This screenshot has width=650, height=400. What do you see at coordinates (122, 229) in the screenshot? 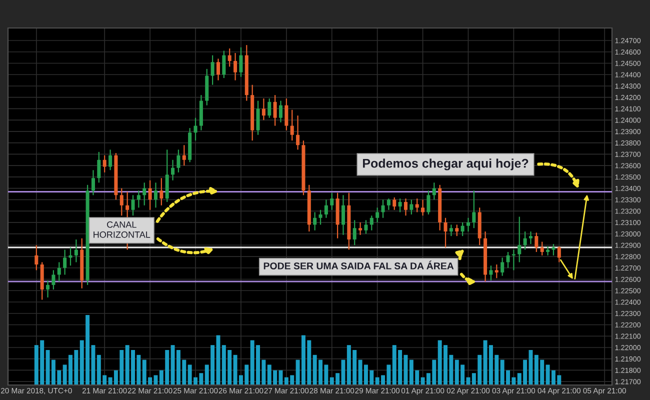
I see `annotation: CANAL HORIZONTAL` at bounding box center [122, 229].